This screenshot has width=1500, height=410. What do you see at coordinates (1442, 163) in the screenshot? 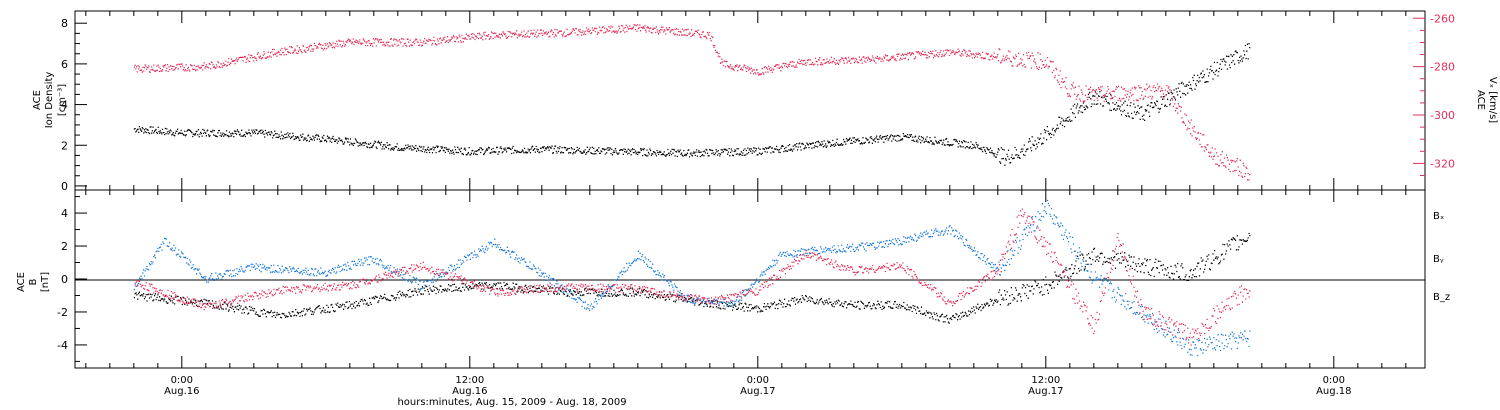
I see `vx-tick-label: -320` at bounding box center [1442, 163].